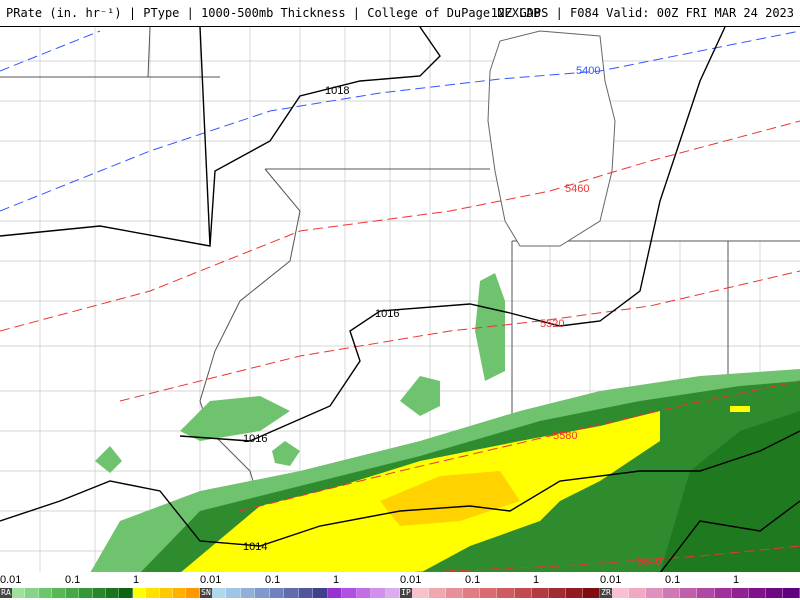 The height and width of the screenshot is (600, 800). What do you see at coordinates (552, 324) in the screenshot?
I see `thickness-label: 5520` at bounding box center [552, 324].